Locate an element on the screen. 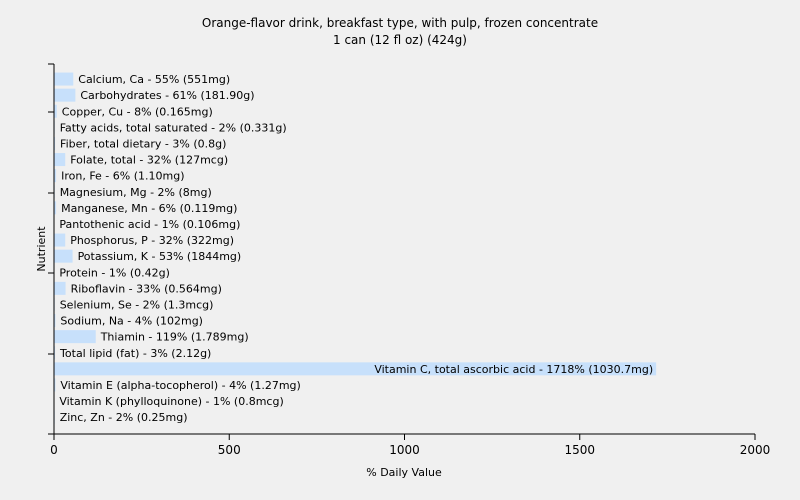 Image resolution: width=800 pixels, height=500 pixels. bar-label: Vitamin K (phylloquinone) - 1% (0.8mcg) is located at coordinates (171, 401).